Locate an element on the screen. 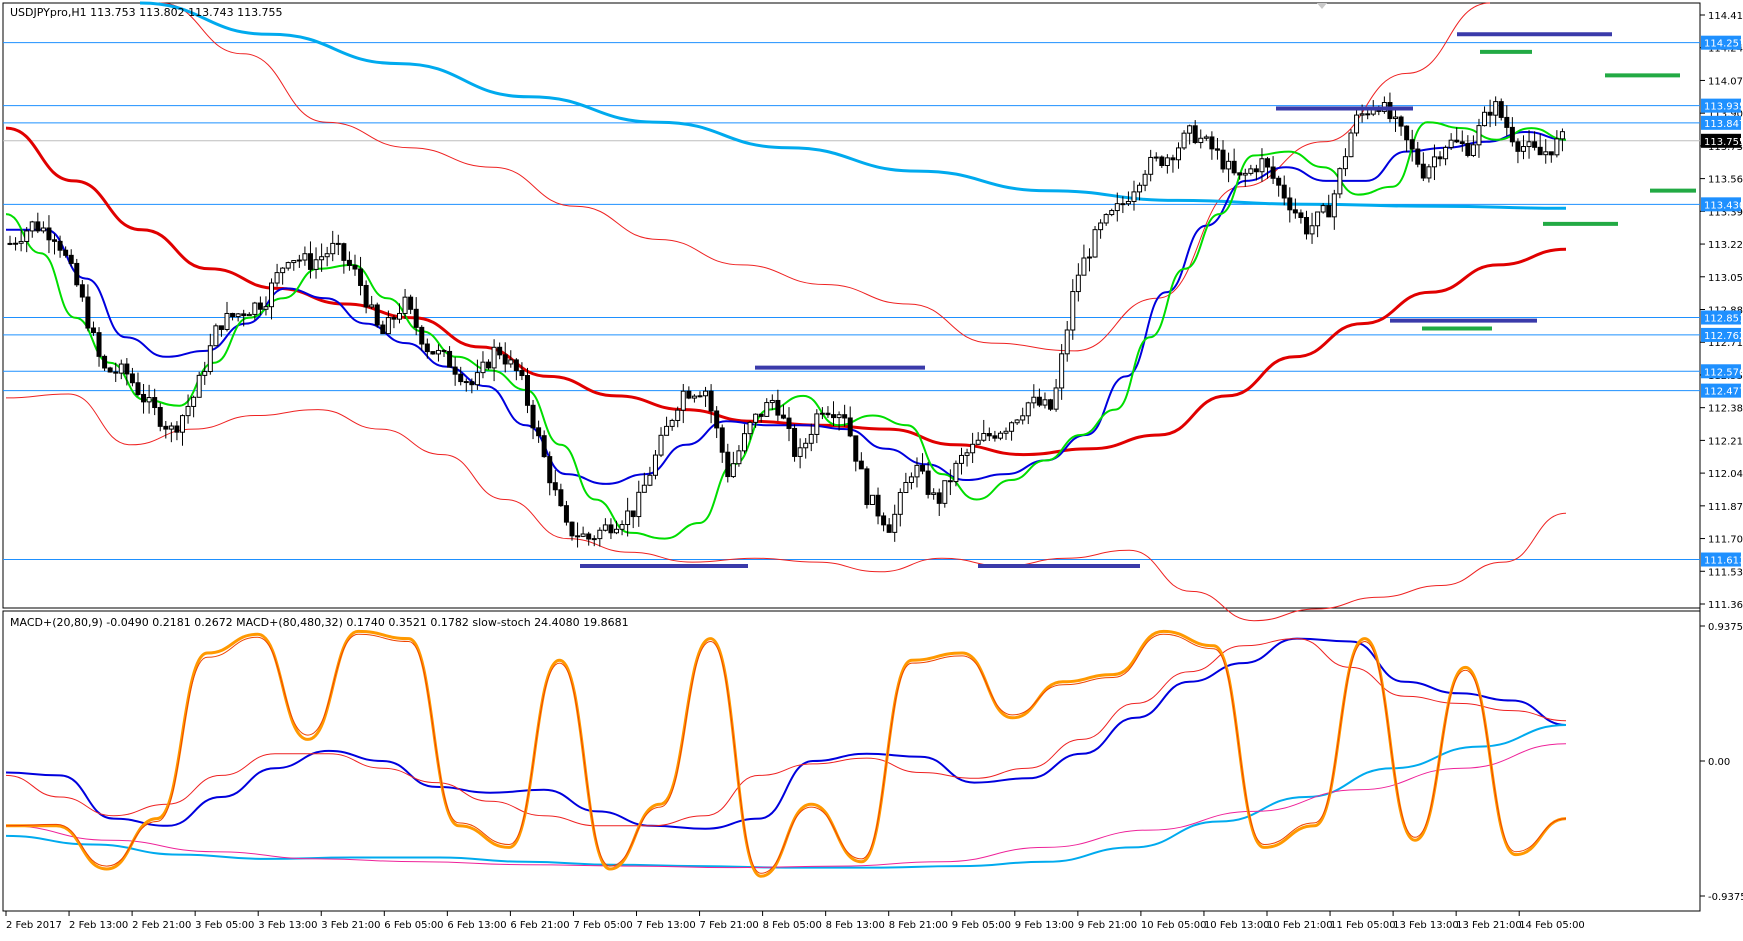  price-tick-label: 113.225 is located at coordinates (1725, 245).